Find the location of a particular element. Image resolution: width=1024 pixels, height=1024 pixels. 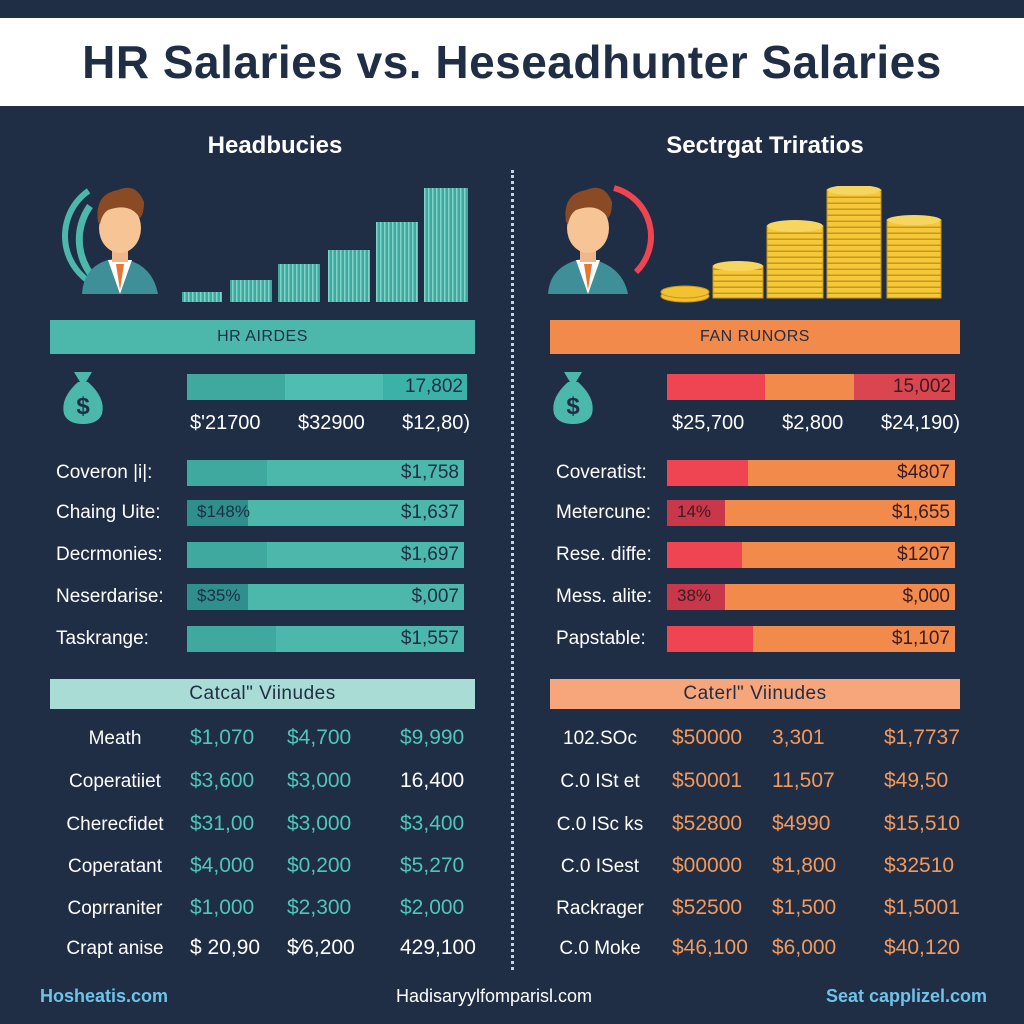

hr-bar-label: Decrmonies: is located at coordinates (109, 554).